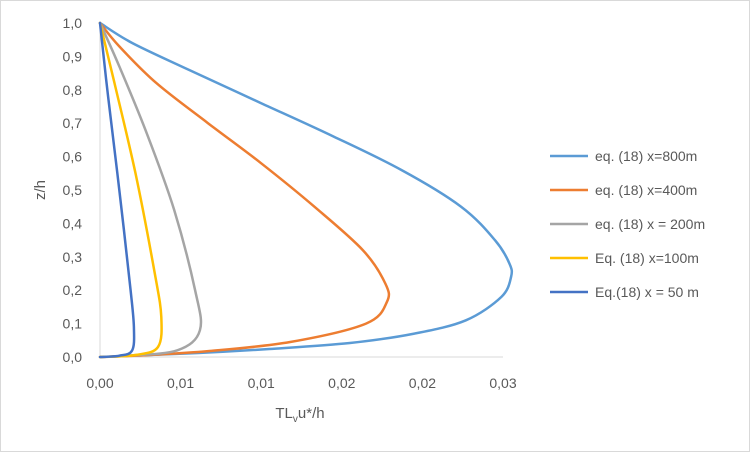 The width and height of the screenshot is (750, 452). I want to click on legend-label: eq. (18) x=800m, so click(646, 156).